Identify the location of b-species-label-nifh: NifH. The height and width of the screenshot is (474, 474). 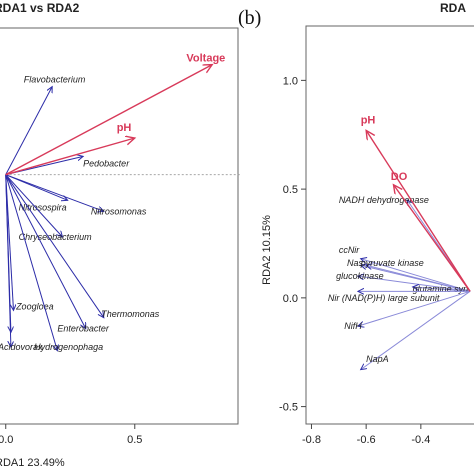
(353, 326).